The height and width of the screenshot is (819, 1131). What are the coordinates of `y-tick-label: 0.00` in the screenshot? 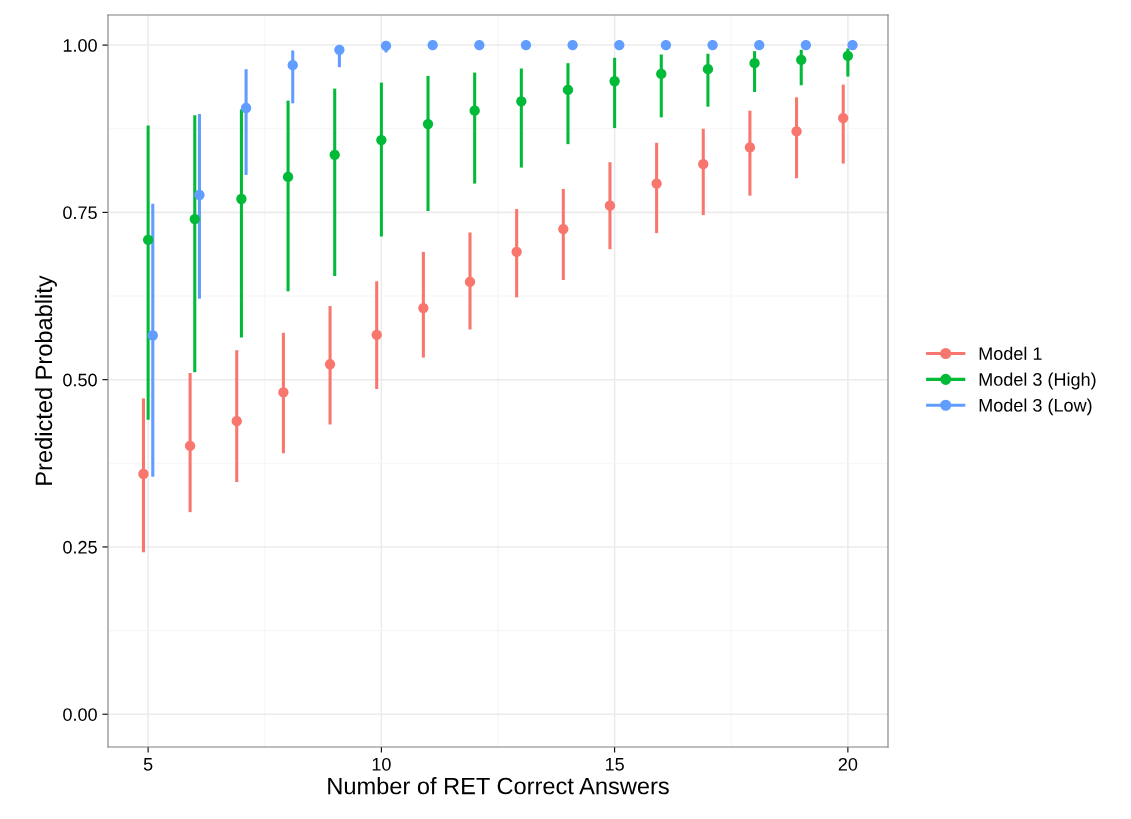 It's located at (80, 714).